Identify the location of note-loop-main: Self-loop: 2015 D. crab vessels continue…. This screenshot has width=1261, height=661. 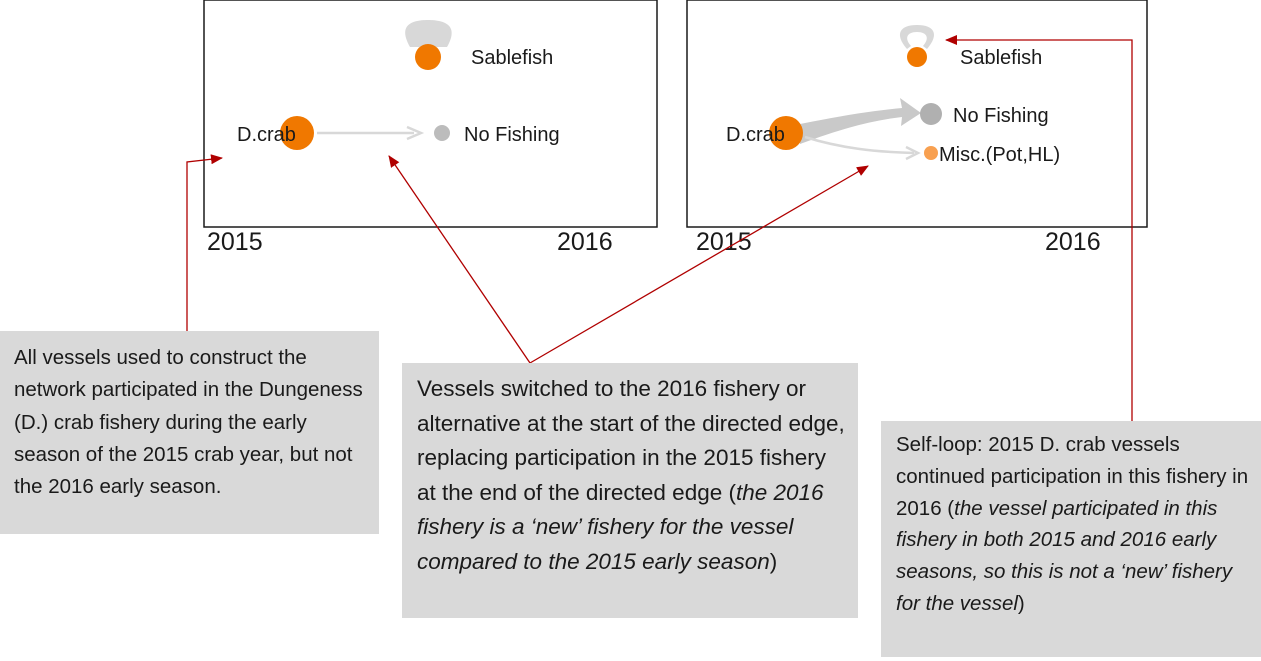
(1072, 476).